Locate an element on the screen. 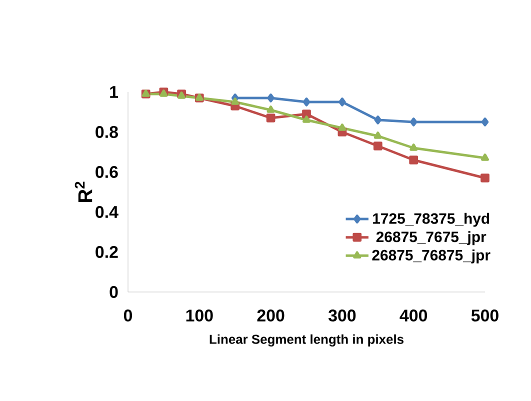 The width and height of the screenshot is (531, 401). y-tick-label: 0 is located at coordinates (114, 292).